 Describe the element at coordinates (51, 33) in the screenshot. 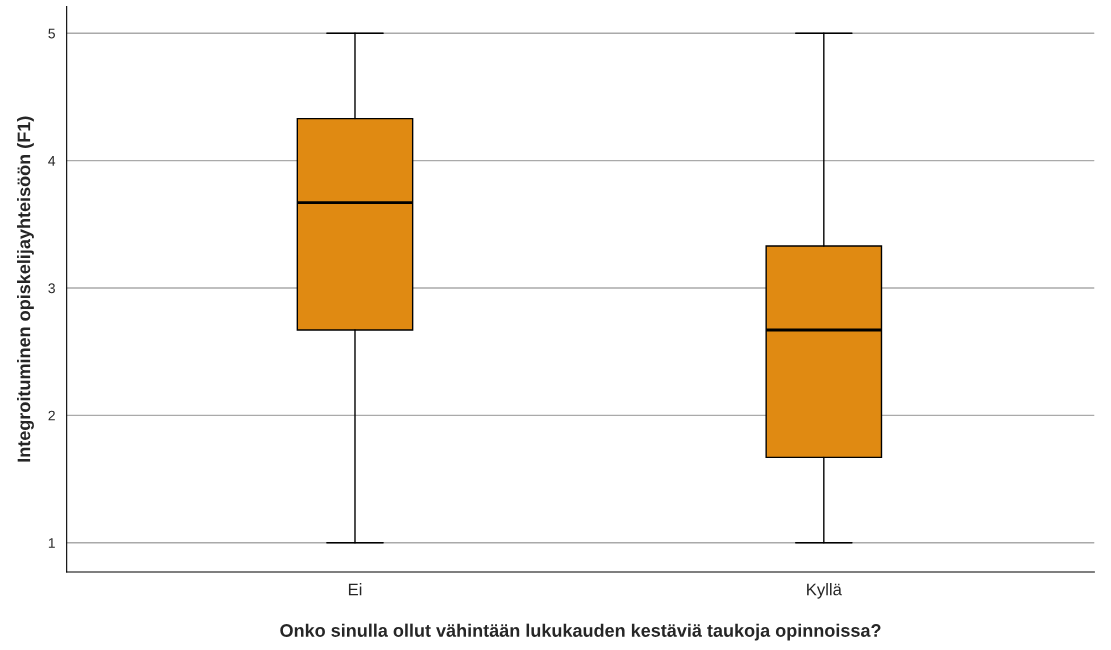

I see `y-tick-label: 5` at that location.